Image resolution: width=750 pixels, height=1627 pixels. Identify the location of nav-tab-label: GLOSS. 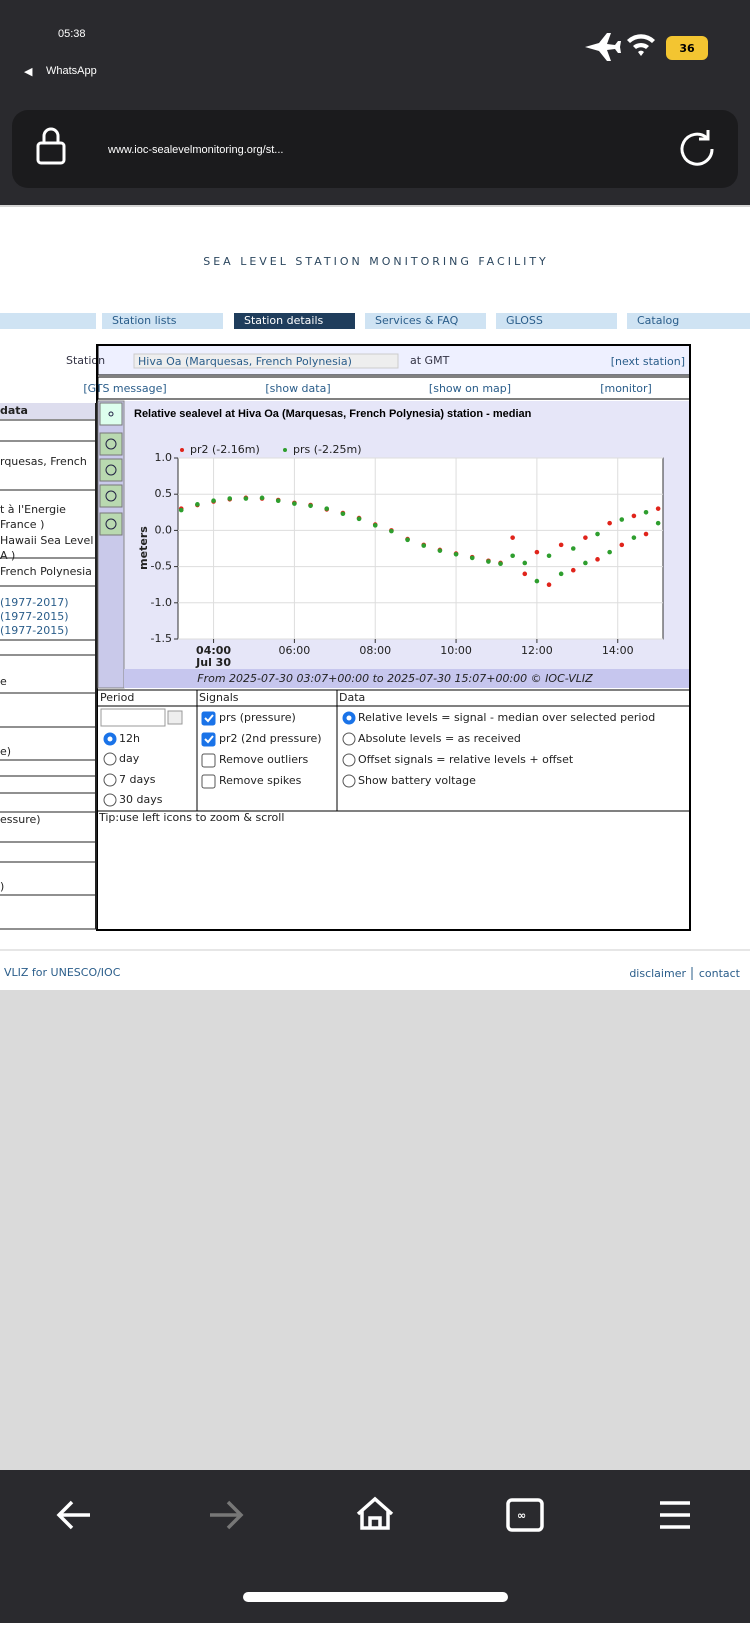
(524, 320).